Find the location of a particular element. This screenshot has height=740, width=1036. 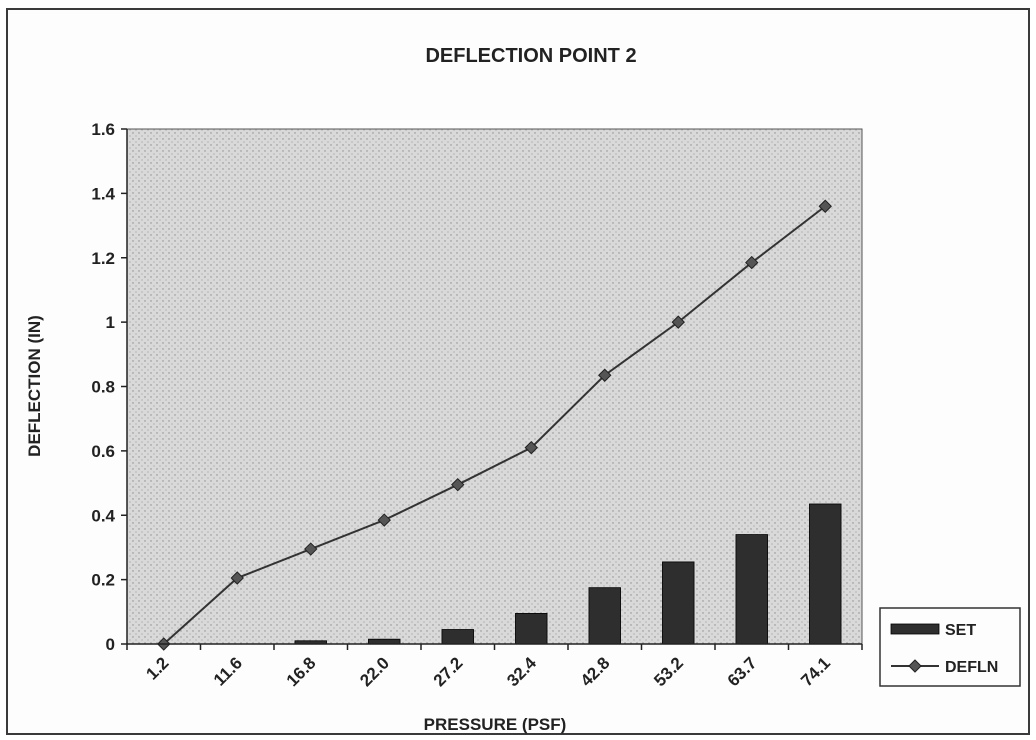

y-tick-label: 1.4 is located at coordinates (103, 193).